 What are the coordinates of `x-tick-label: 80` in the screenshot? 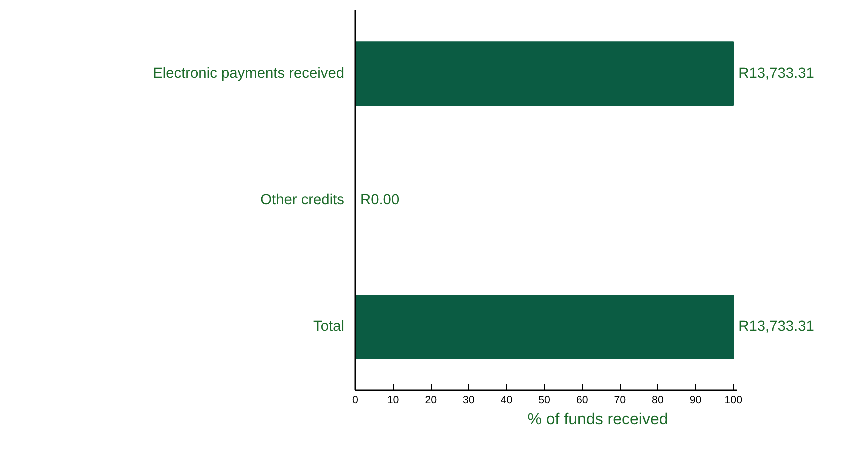 It's located at (658, 400).